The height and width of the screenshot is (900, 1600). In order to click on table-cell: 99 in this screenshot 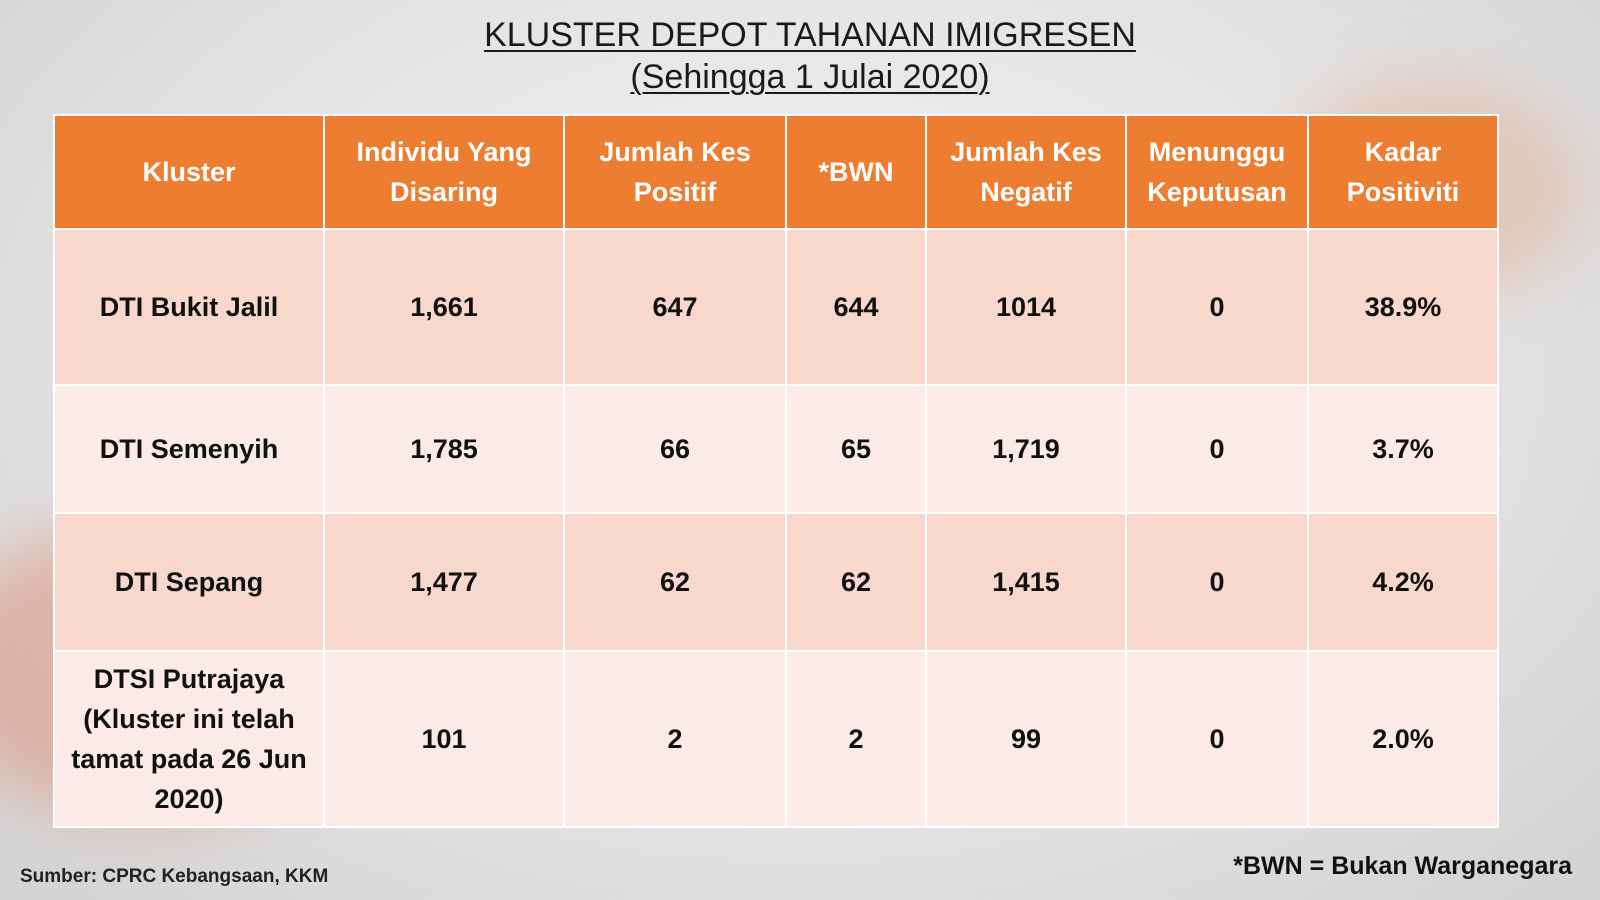, I will do `click(1026, 739)`.